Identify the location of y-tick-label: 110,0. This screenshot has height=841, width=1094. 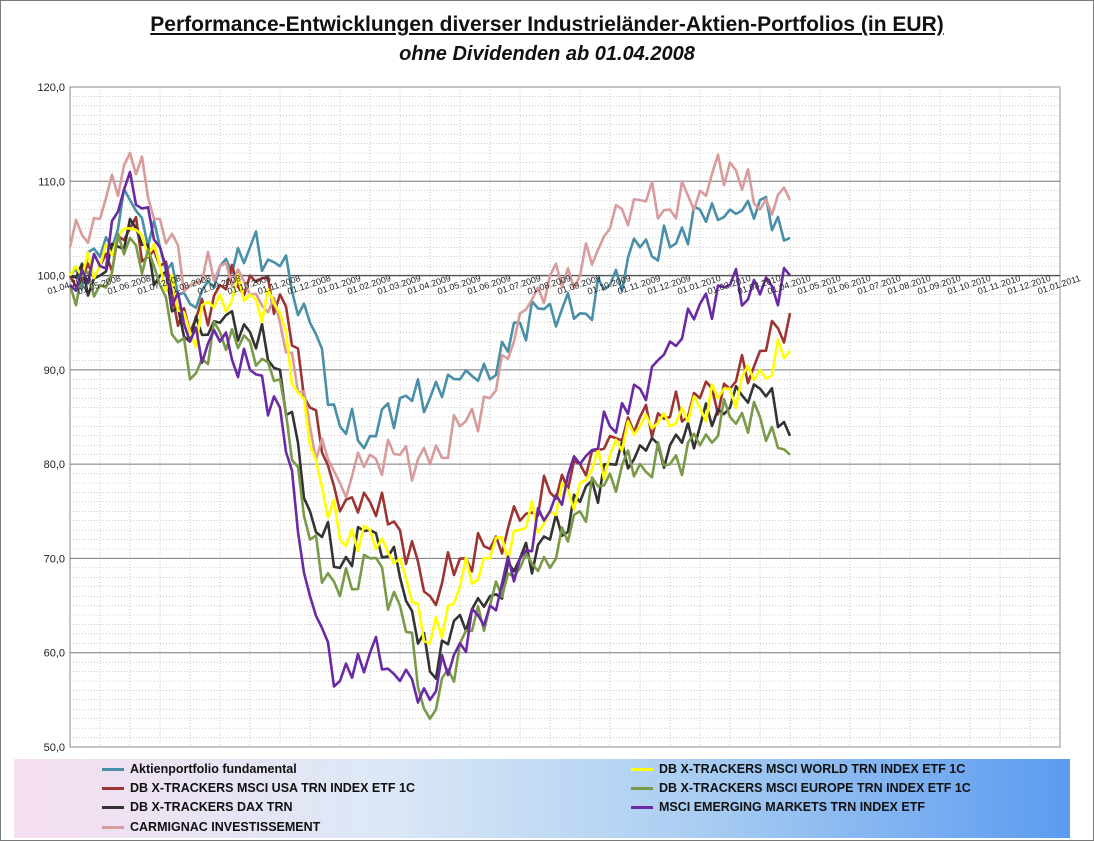
(51, 182).